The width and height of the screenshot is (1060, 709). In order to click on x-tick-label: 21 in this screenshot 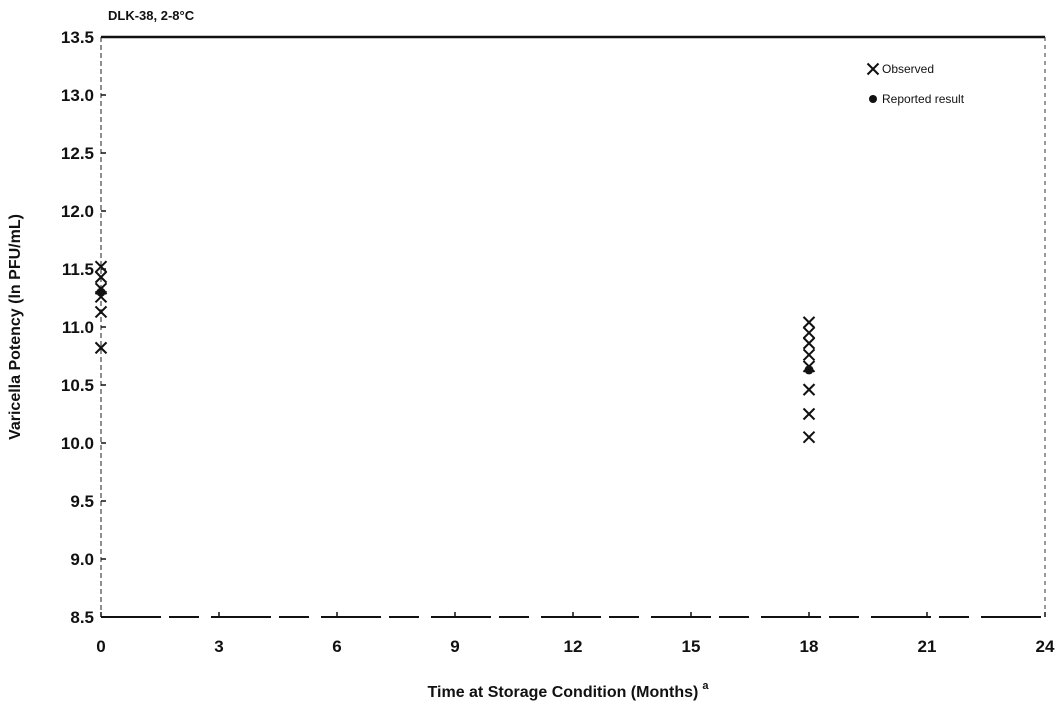, I will do `click(927, 646)`.